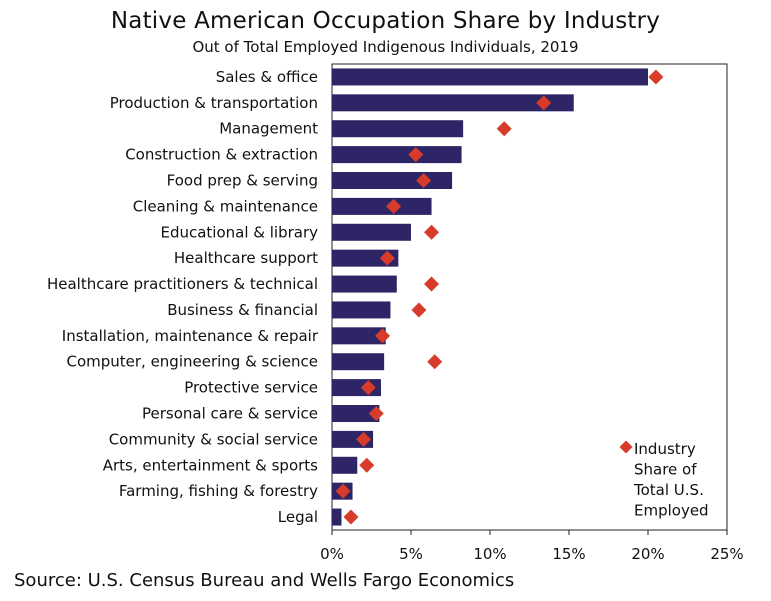 Image resolution: width=771 pixels, height=601 pixels. Describe the element at coordinates (665, 449) in the screenshot. I see `legend-label: Industry` at that location.